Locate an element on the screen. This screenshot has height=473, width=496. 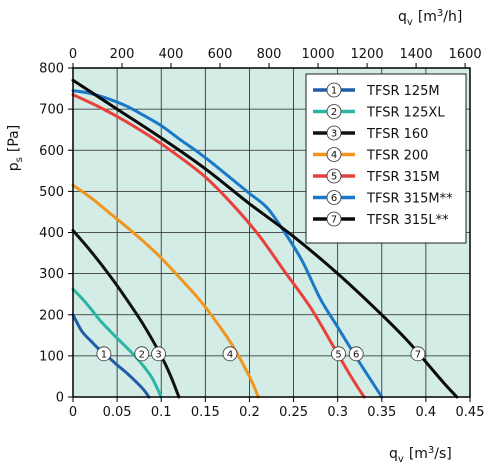
curve-marker-label: 4 is located at coordinates (230, 354).